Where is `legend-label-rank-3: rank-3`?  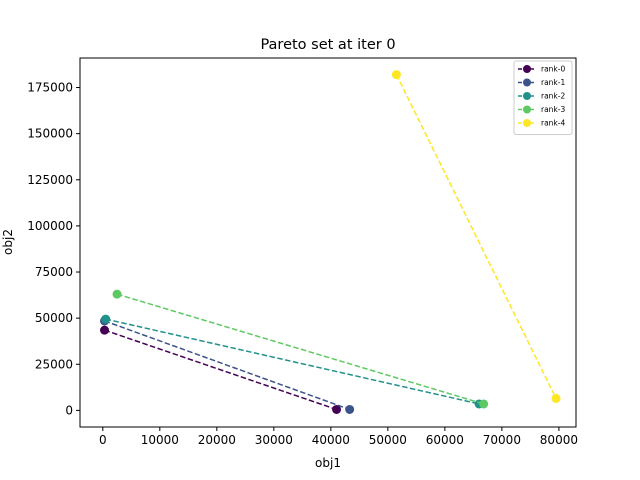 legend-label-rank-3: rank-3 is located at coordinates (553, 109).